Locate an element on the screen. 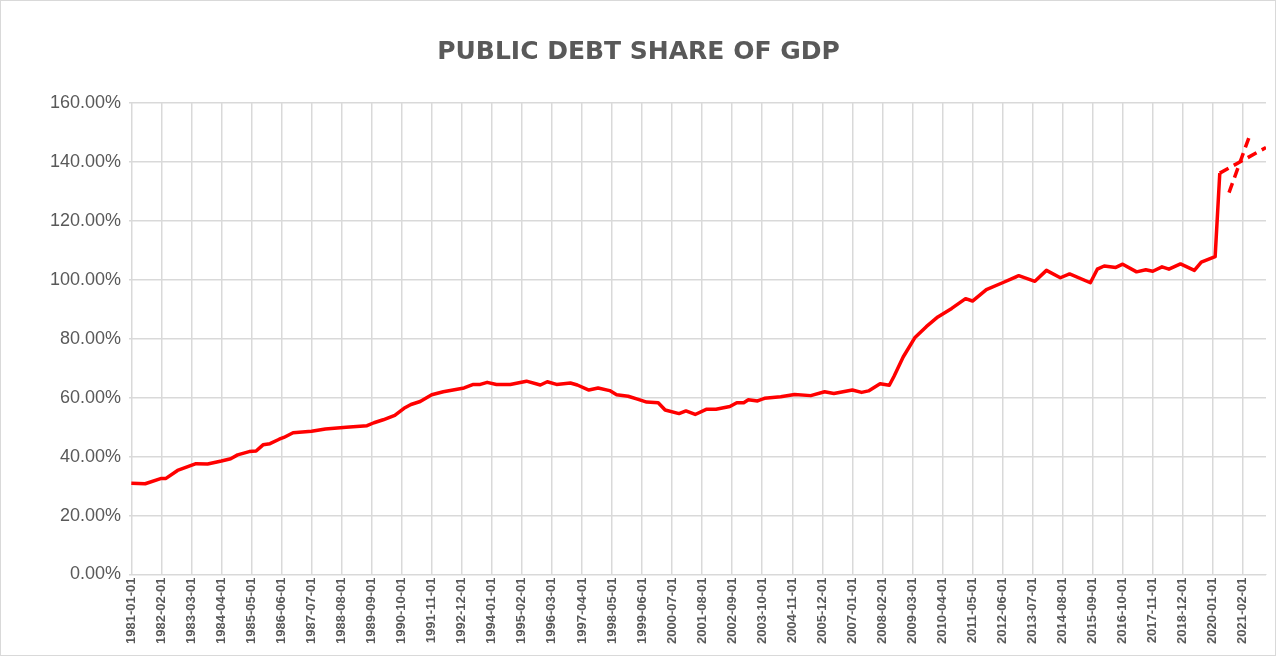 The width and height of the screenshot is (1276, 656). x-tick-label: 1987-07-01 is located at coordinates (311, 610).